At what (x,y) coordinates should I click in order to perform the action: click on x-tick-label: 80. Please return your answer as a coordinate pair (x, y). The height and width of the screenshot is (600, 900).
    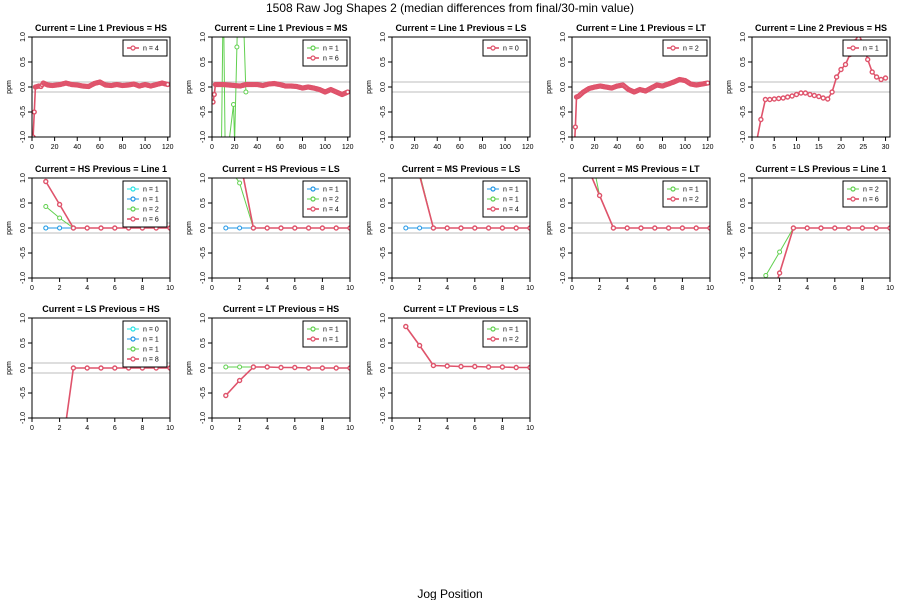
    Looking at the image, I should click on (303, 147).